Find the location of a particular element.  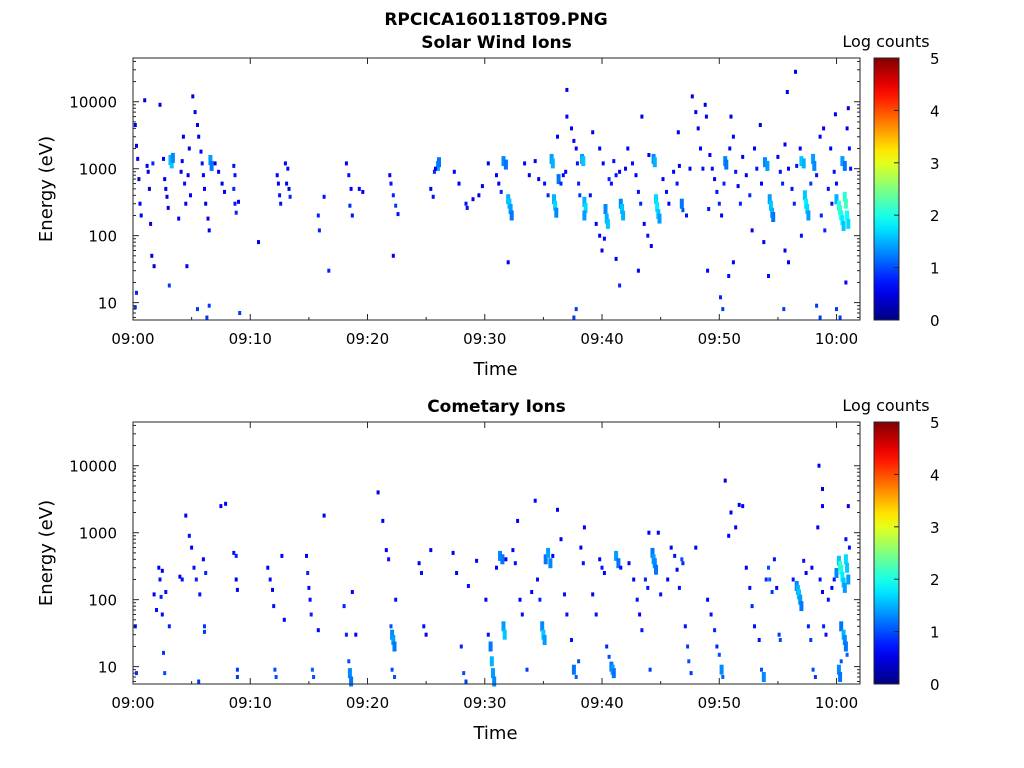

y-tick-label: 10000 is located at coordinates (93, 467).